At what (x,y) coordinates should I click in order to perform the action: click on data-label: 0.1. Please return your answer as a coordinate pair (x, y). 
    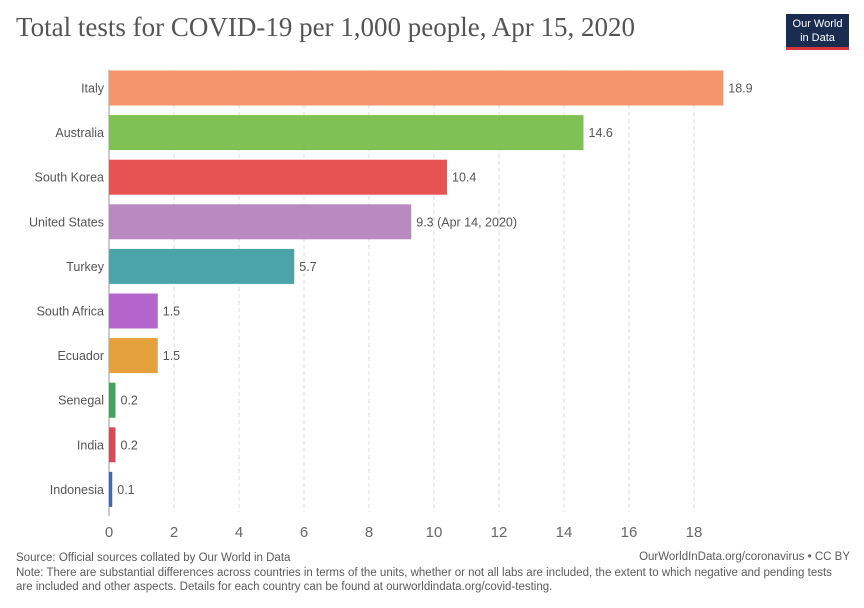
    Looking at the image, I should click on (125, 490).